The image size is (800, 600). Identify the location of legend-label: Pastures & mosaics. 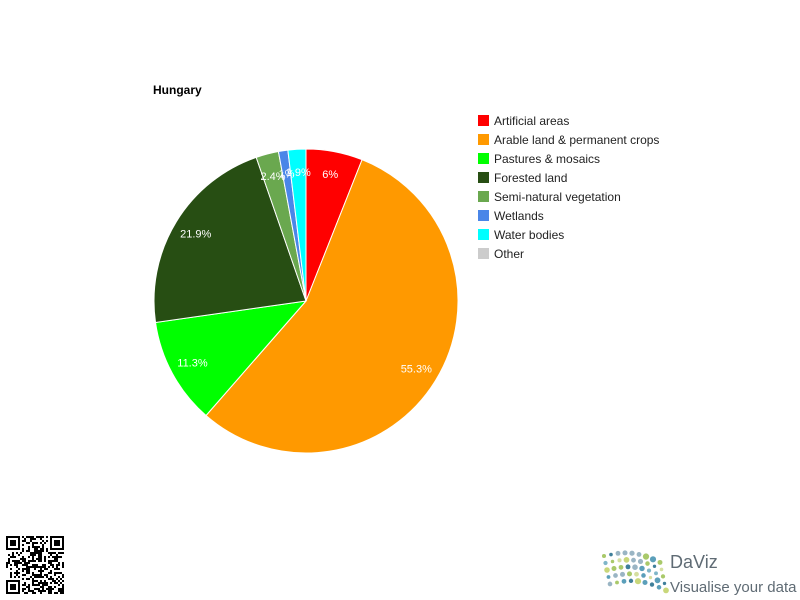
(547, 159).